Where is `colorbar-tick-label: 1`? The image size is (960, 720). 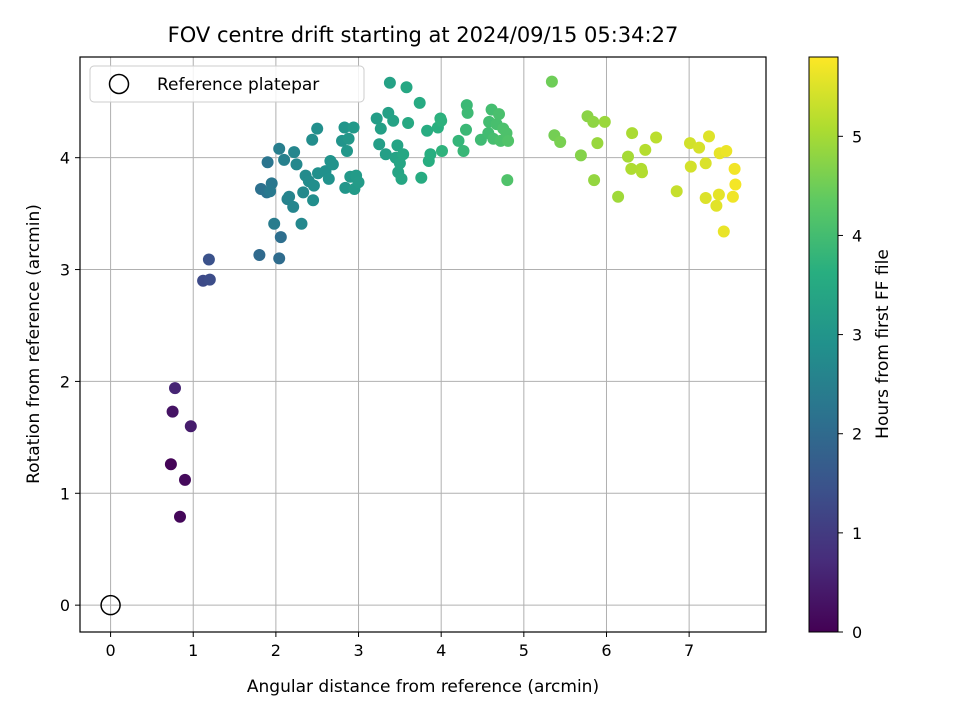
colorbar-tick-label: 1 is located at coordinates (857, 533).